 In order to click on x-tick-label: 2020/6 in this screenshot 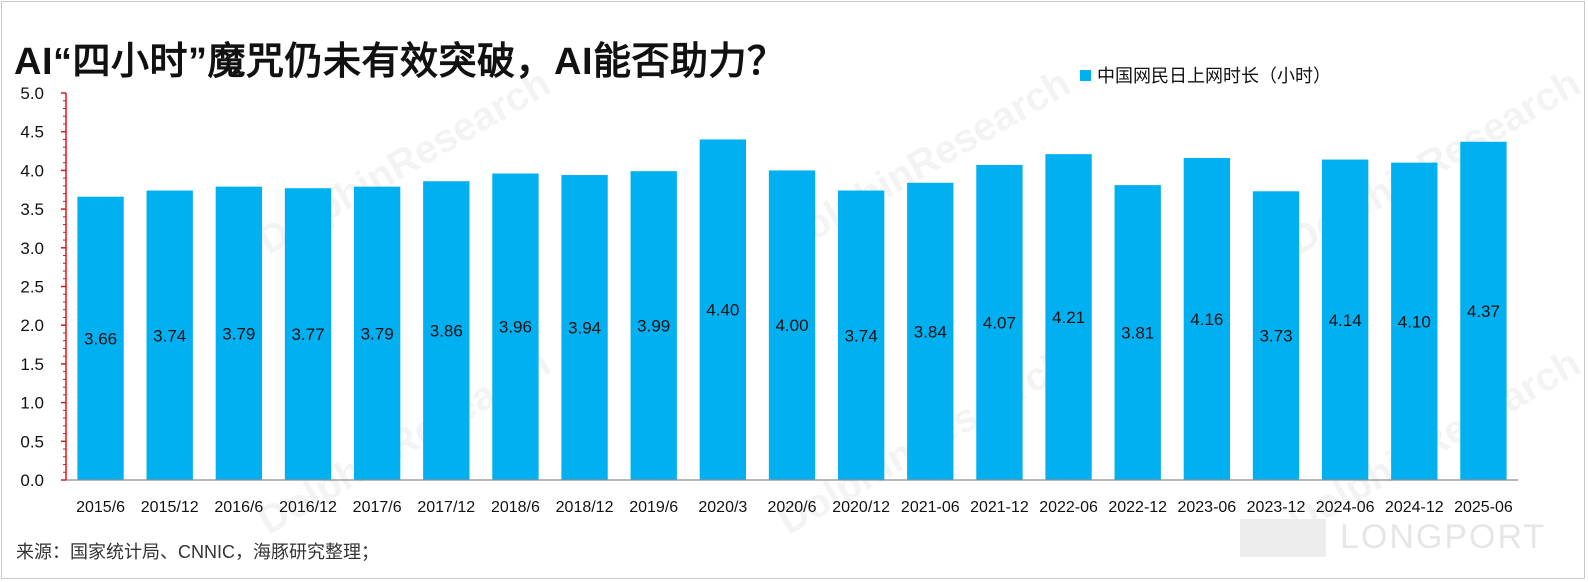, I will do `click(792, 507)`.